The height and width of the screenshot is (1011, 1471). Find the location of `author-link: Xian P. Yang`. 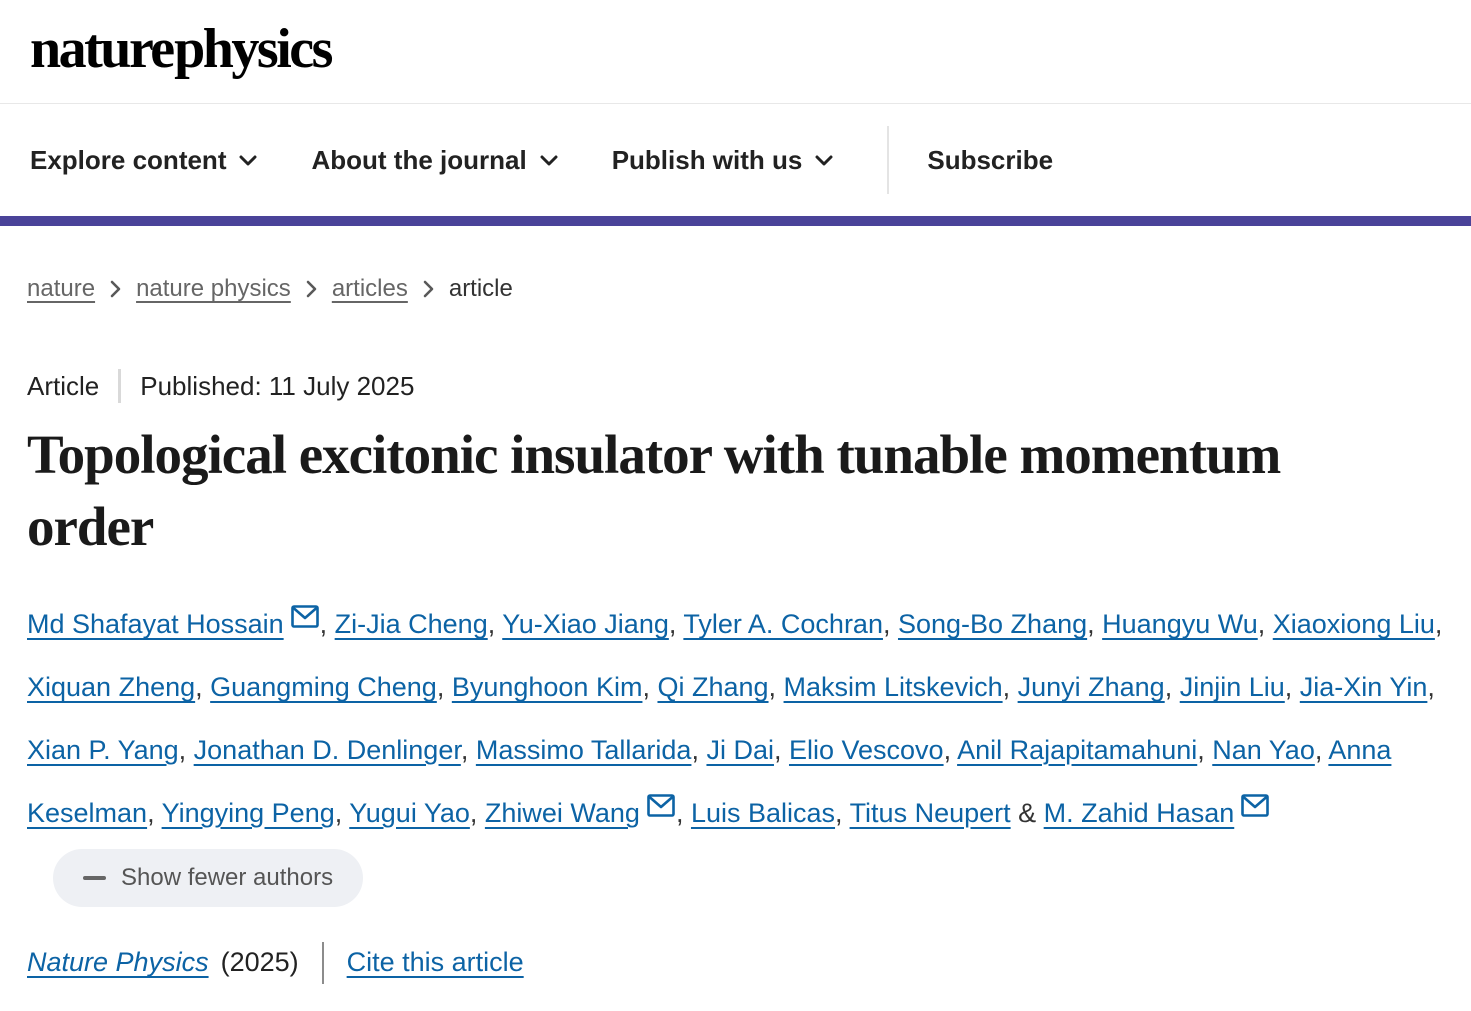

author-link: Xian P. Yang is located at coordinates (103, 750).